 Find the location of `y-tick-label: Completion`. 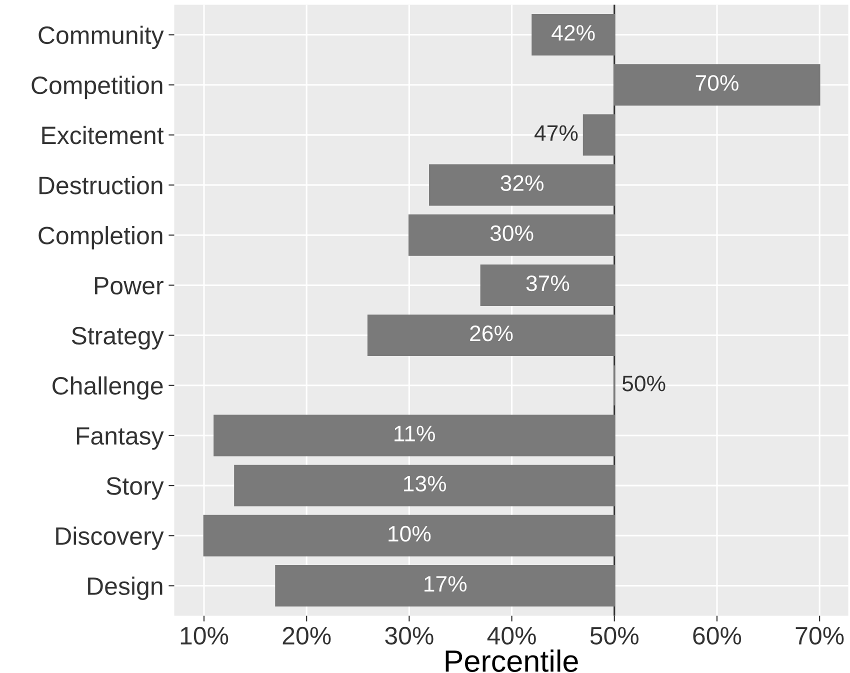

y-tick-label: Completion is located at coordinates (100, 238).